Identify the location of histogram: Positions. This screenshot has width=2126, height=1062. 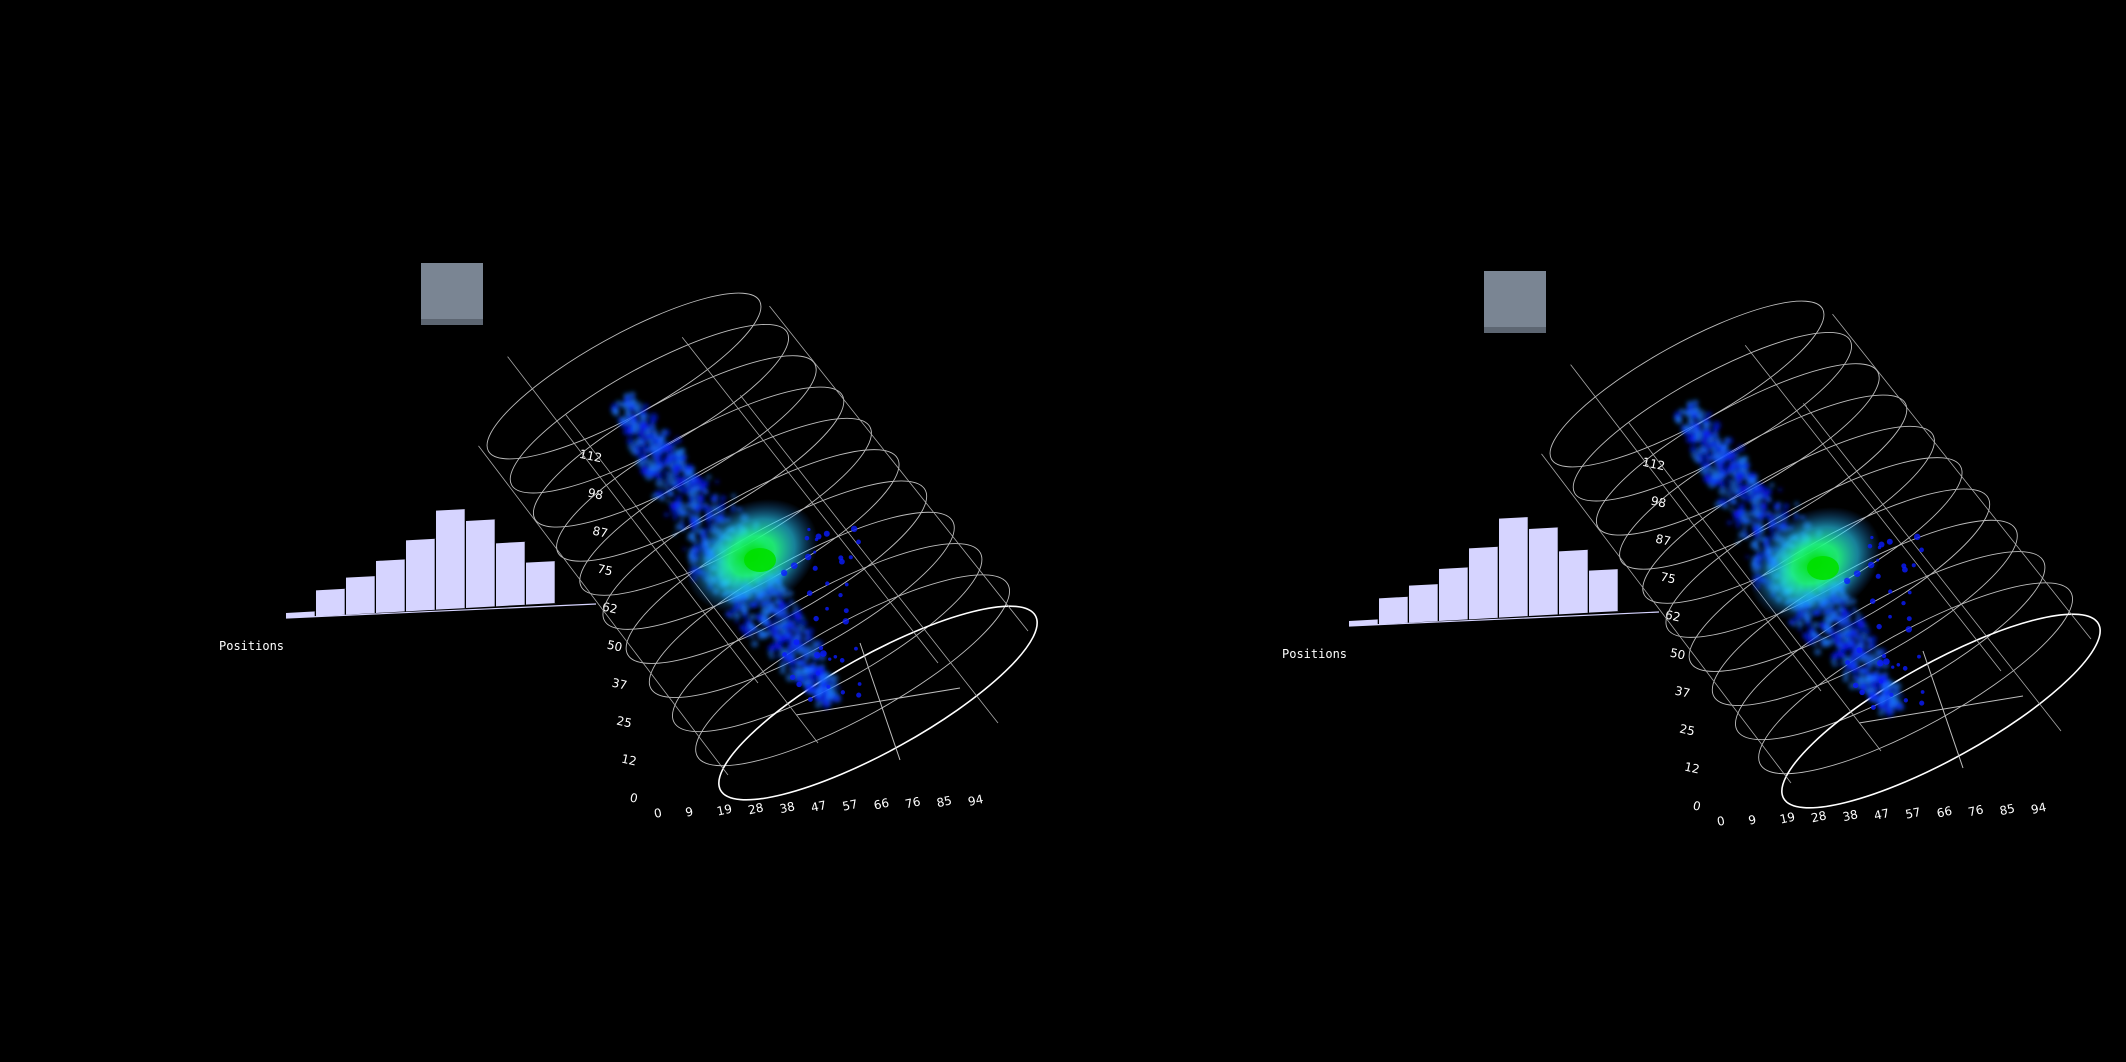
(408, 581).